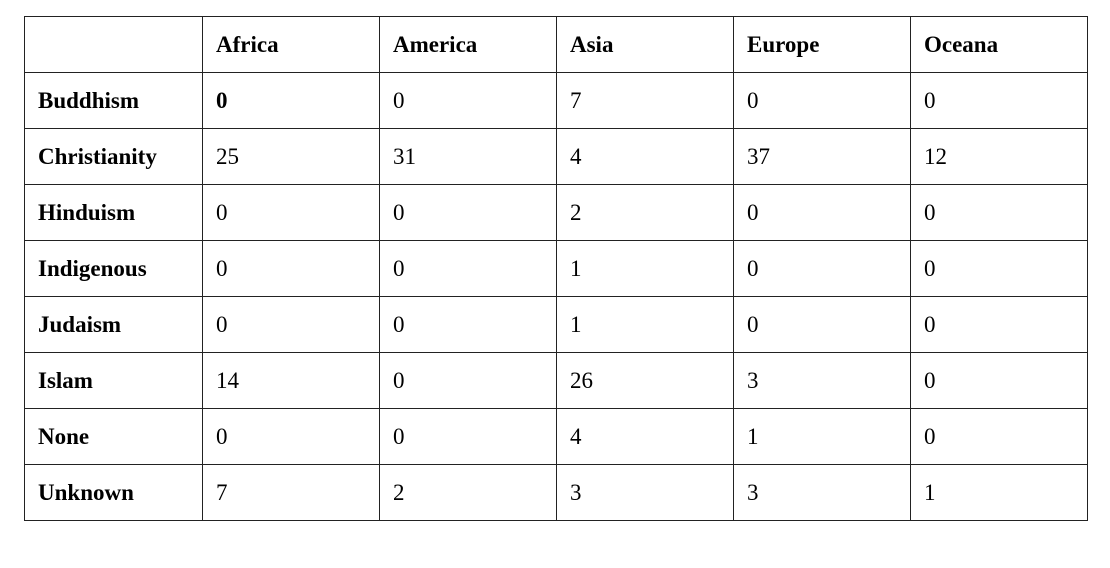 Image resolution: width=1110 pixels, height=568 pixels. I want to click on table-cell: 31, so click(468, 156).